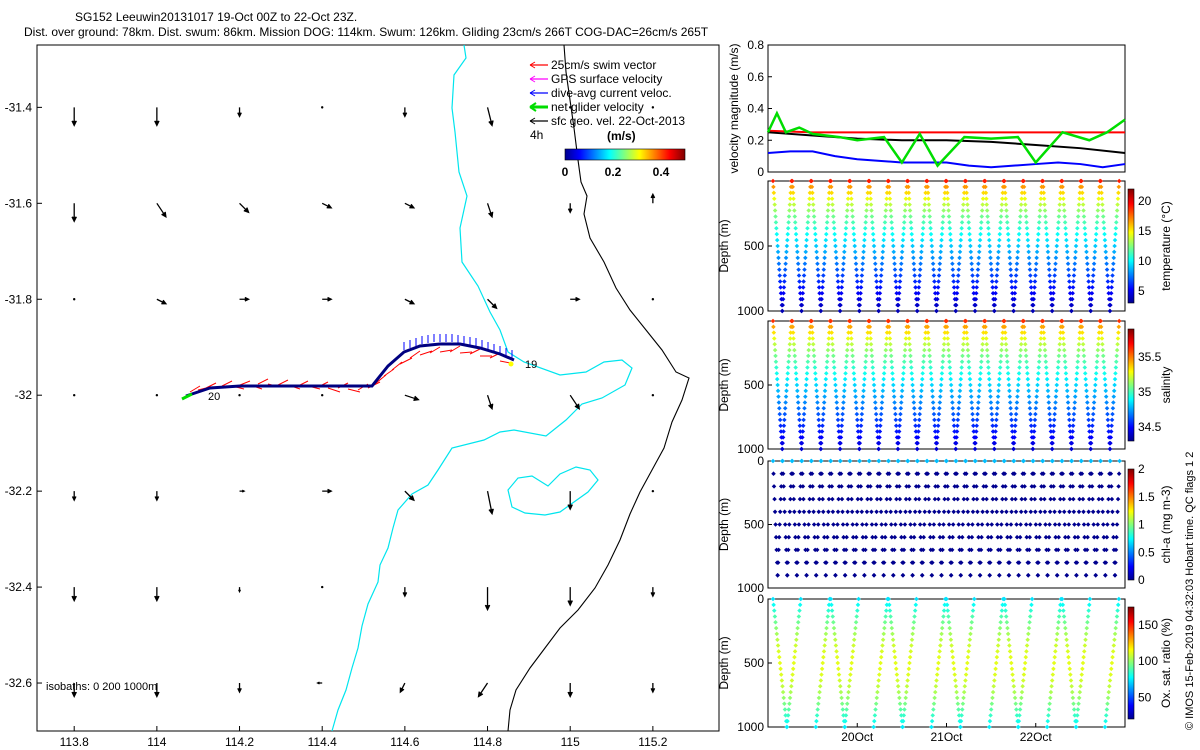 This screenshot has height=750, width=1200. What do you see at coordinates (600, 93) in the screenshot?
I see `legend-item-current: dive-avg current veloc.` at bounding box center [600, 93].